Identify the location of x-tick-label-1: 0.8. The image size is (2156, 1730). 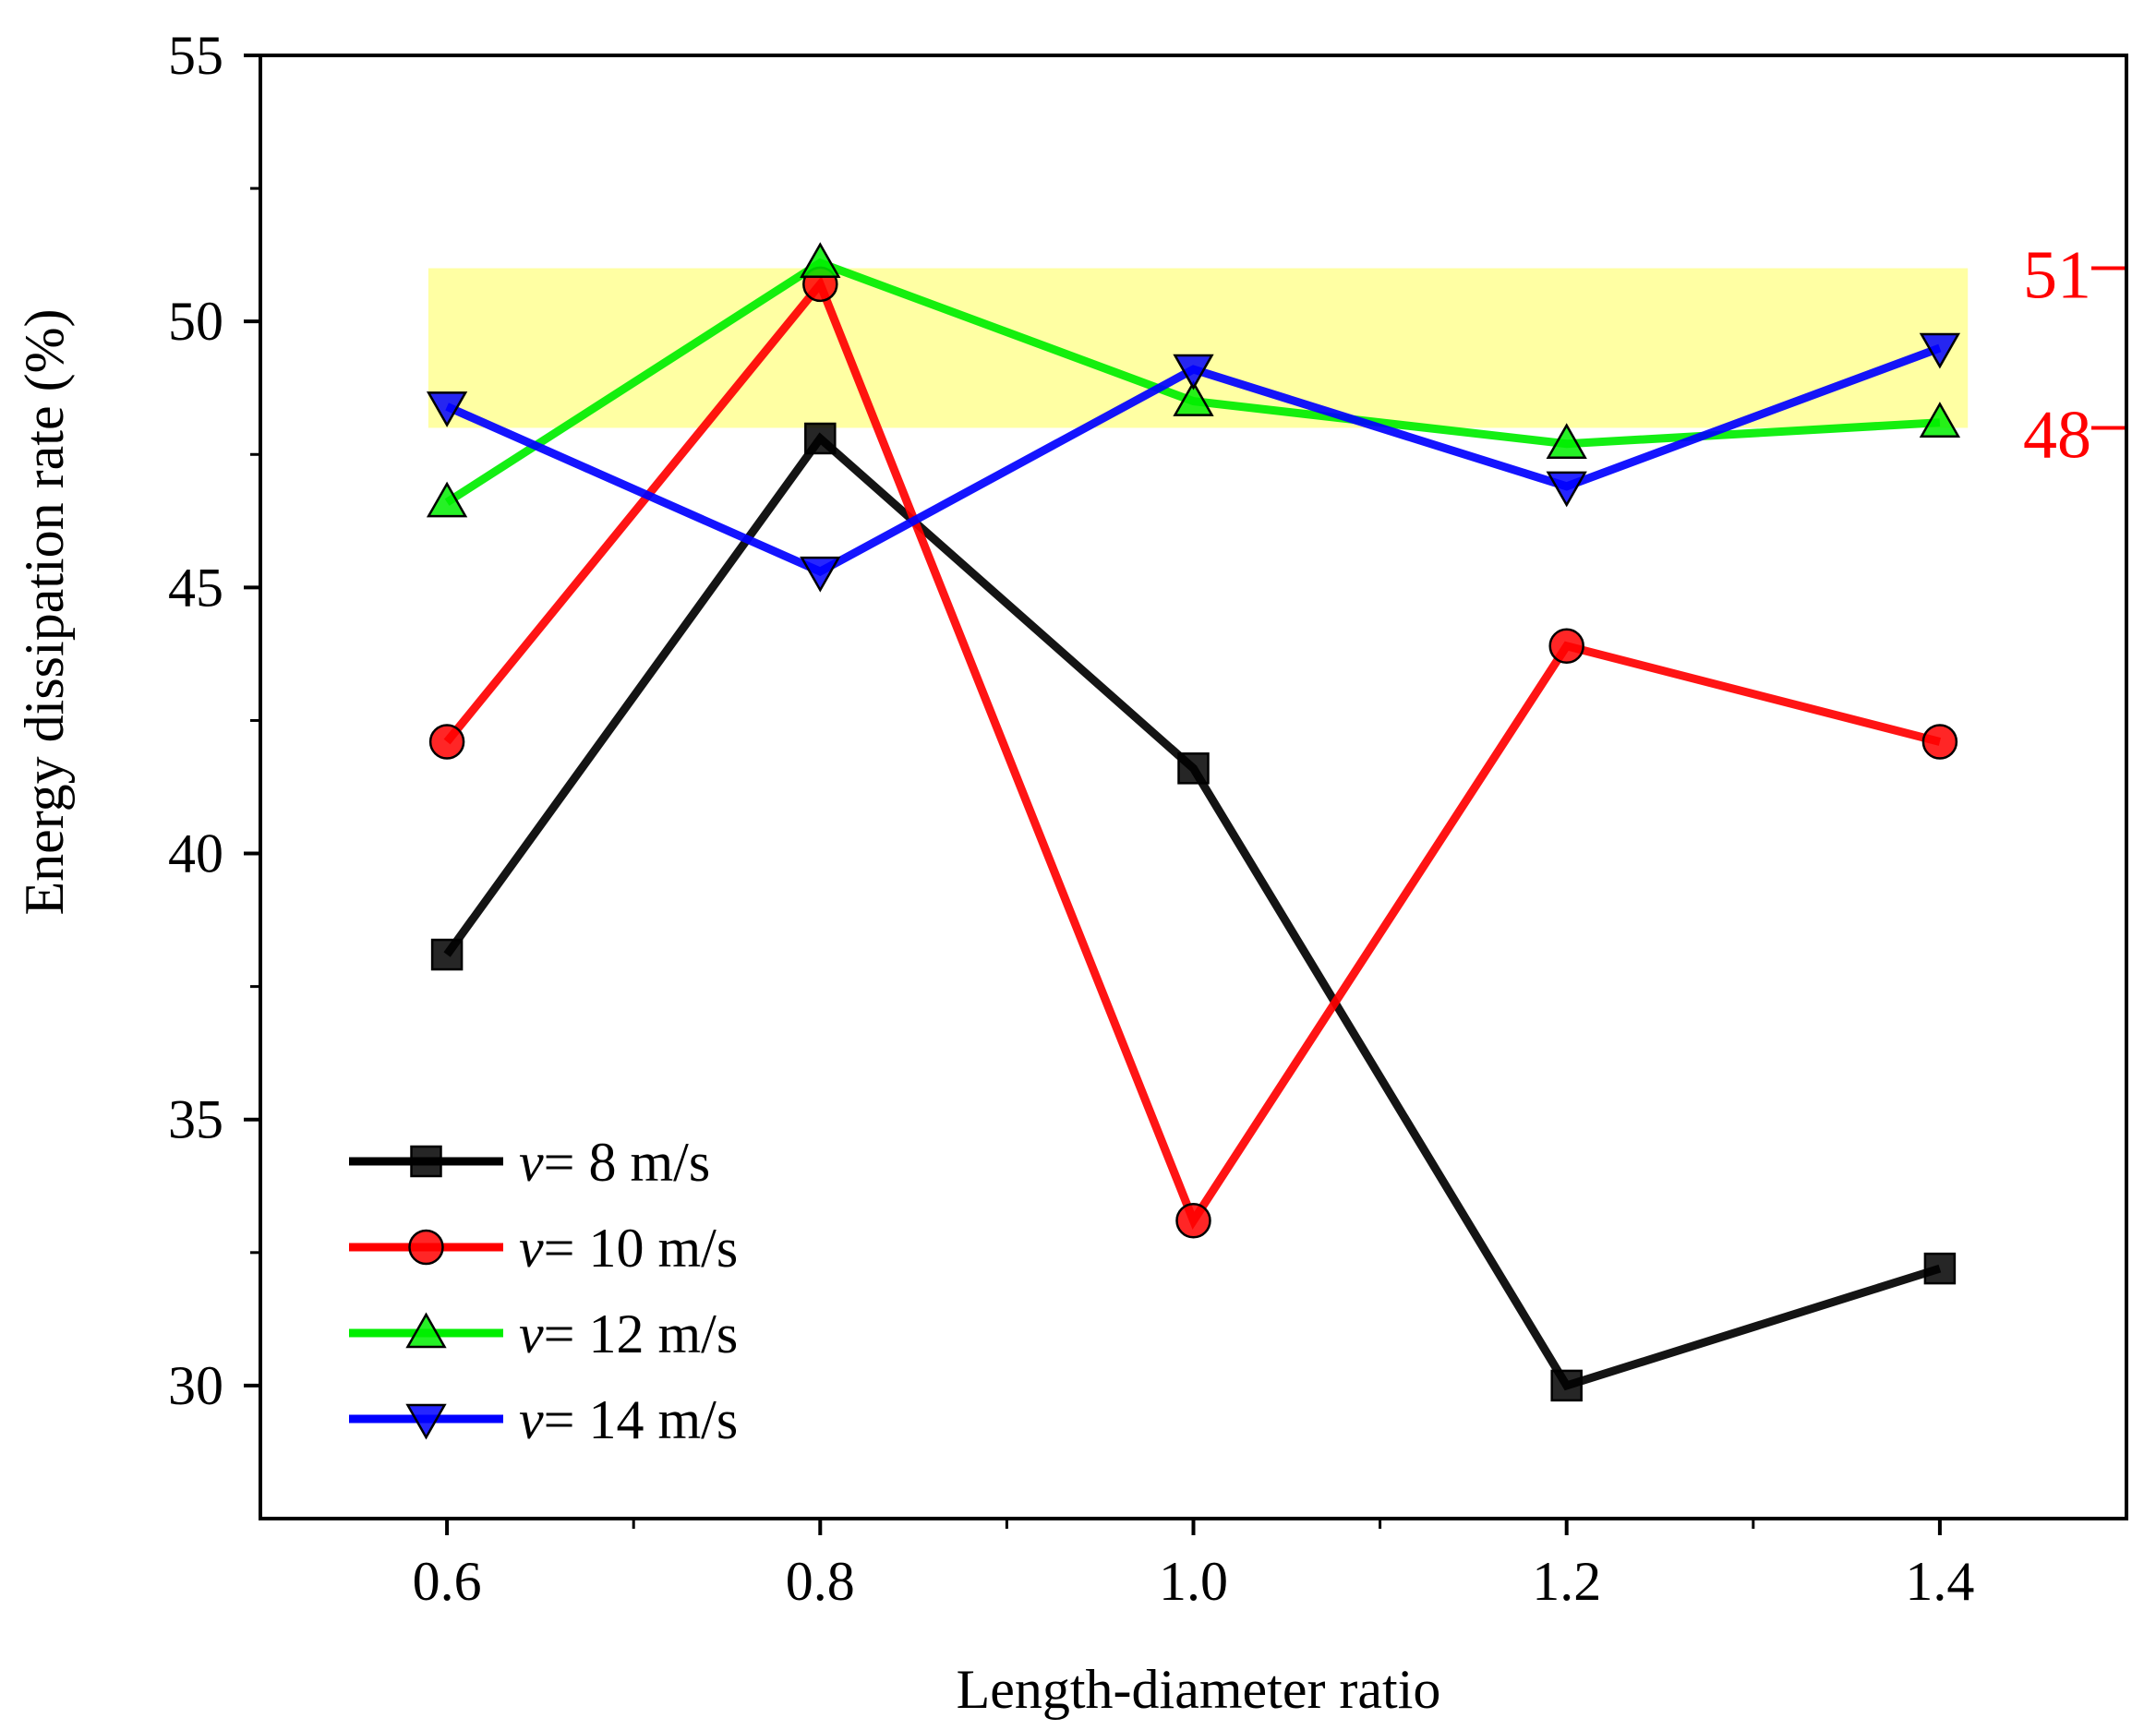
(820, 1581).